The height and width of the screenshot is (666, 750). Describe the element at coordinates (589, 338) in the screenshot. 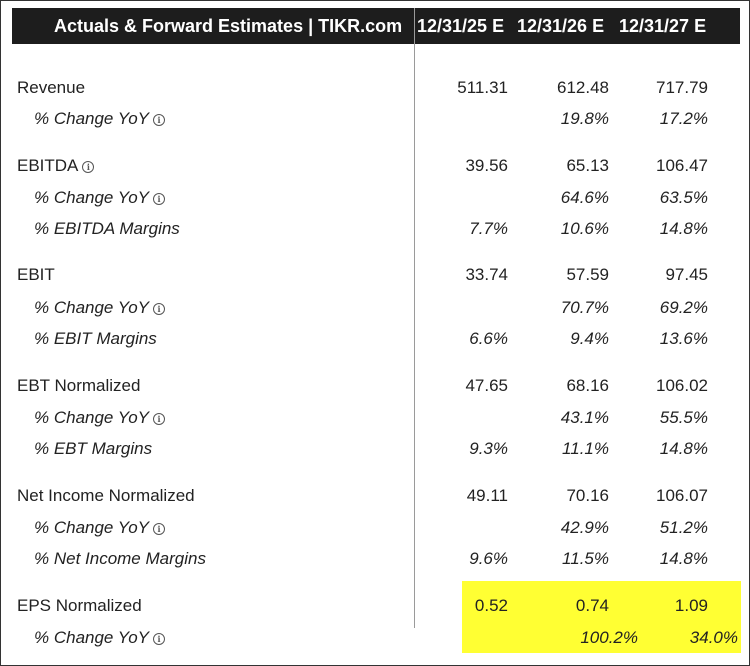

I see `cell-value: 9.4%` at that location.